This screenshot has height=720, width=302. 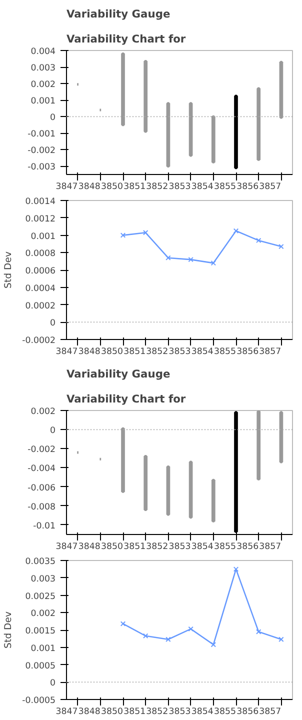 I want to click on y-tick-label: 0.0004, so click(x=40, y=289).